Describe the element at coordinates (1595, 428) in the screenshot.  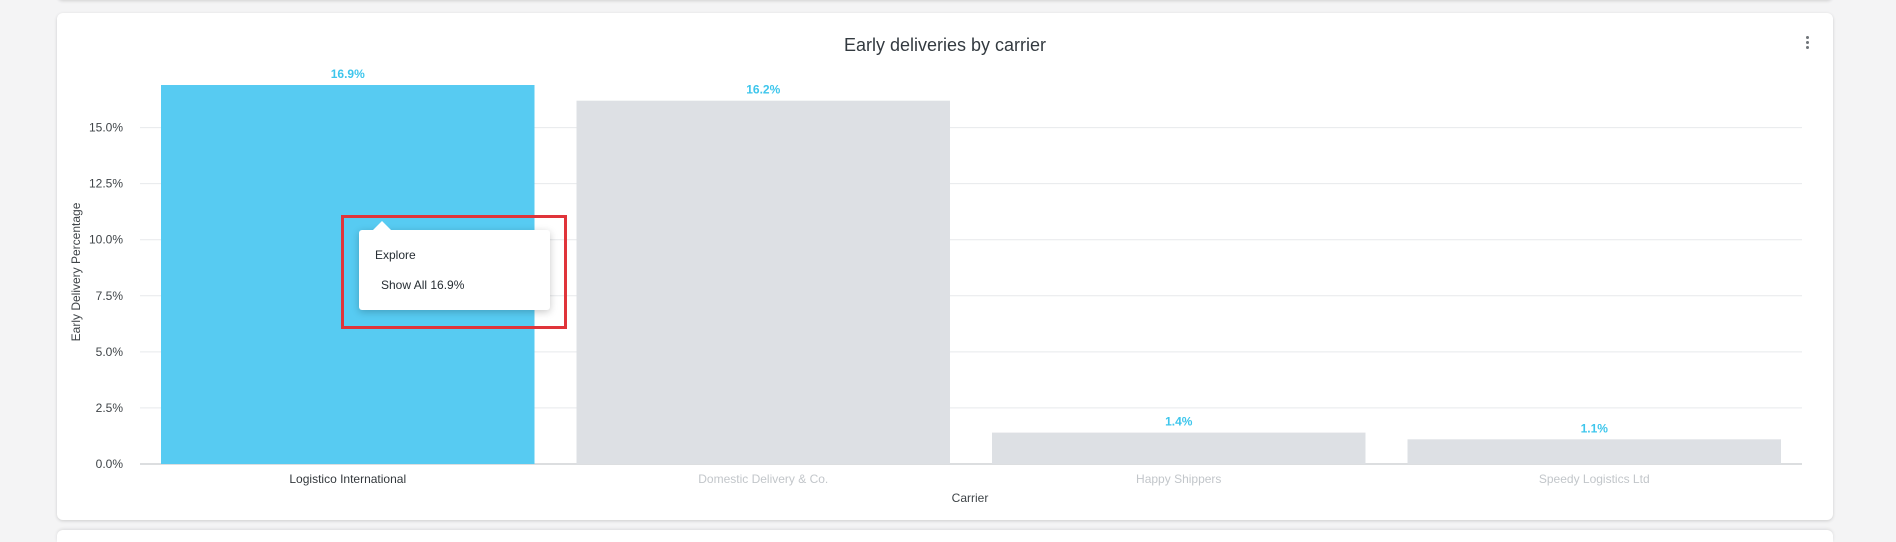
I see `data-label: 1.1%` at that location.